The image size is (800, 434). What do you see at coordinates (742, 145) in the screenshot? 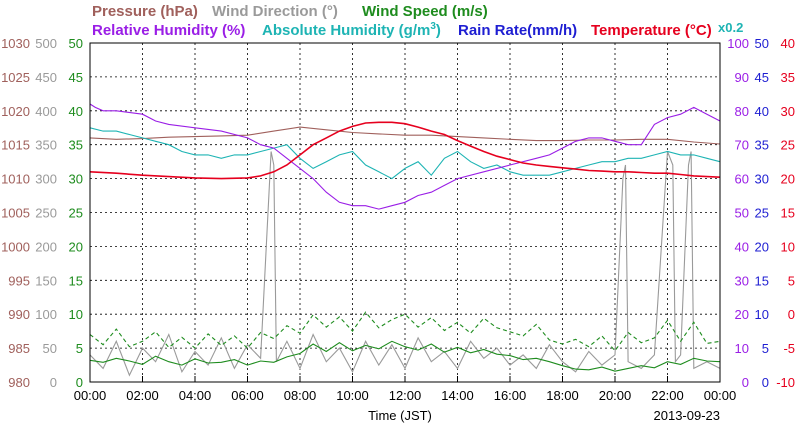
I see `humidity-tick-label: 70` at bounding box center [742, 145].